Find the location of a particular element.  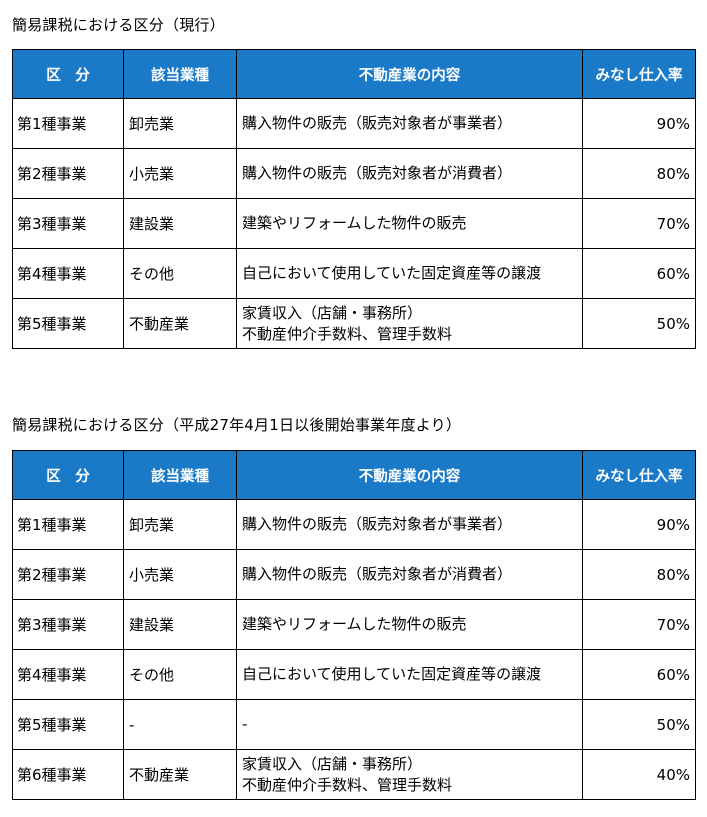

category-cell: 第6種事業 is located at coordinates (68, 774).